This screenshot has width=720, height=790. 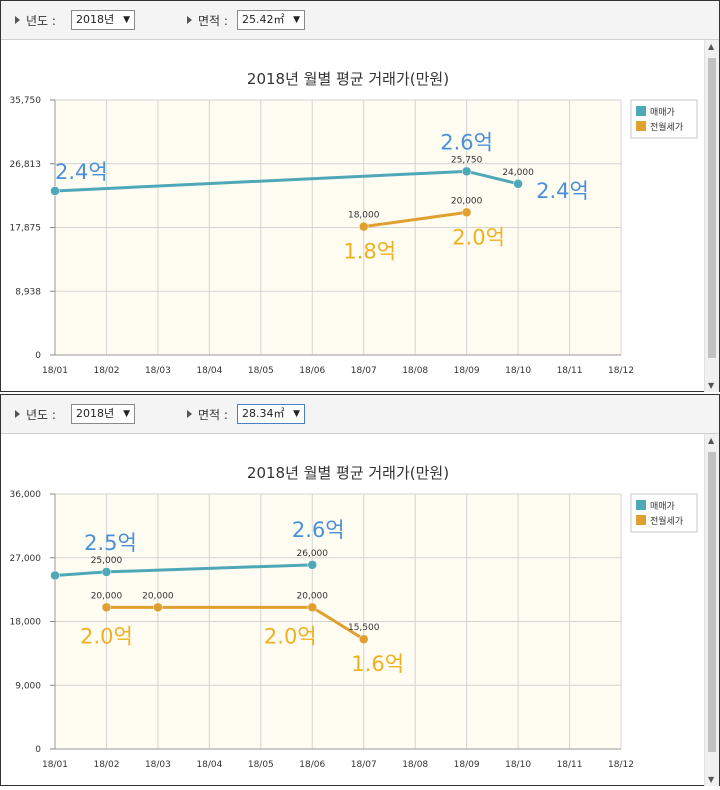 I want to click on data-label: 25,750, so click(x=467, y=160).